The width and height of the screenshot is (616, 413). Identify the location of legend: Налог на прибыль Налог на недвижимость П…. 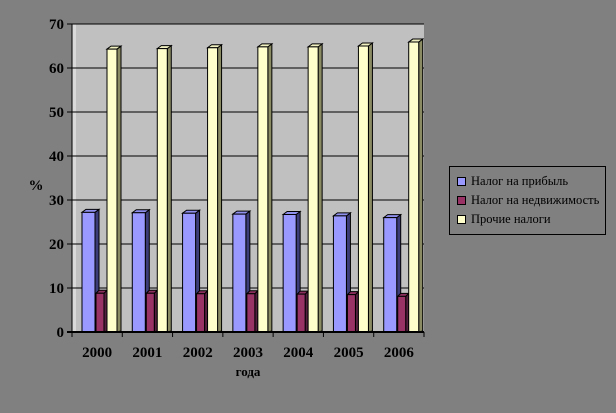
(527, 200).